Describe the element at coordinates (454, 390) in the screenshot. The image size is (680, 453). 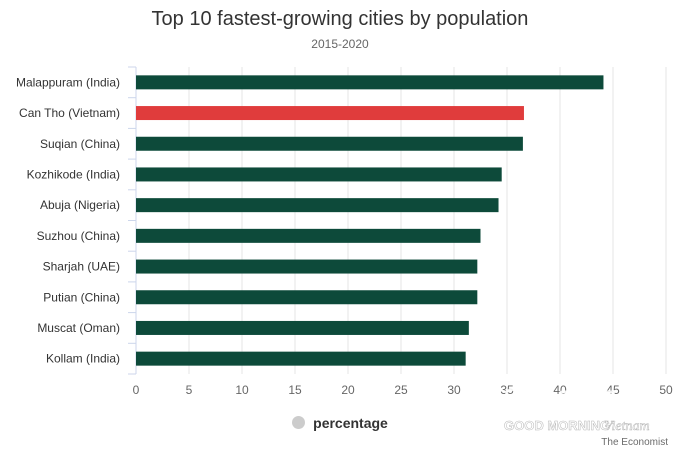
I see `x-tick-label: 30` at that location.